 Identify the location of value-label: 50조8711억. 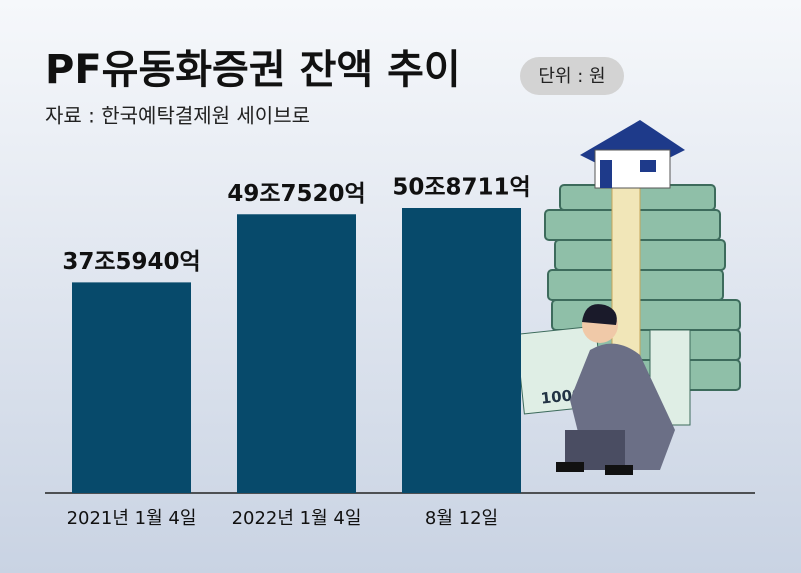
(461, 188).